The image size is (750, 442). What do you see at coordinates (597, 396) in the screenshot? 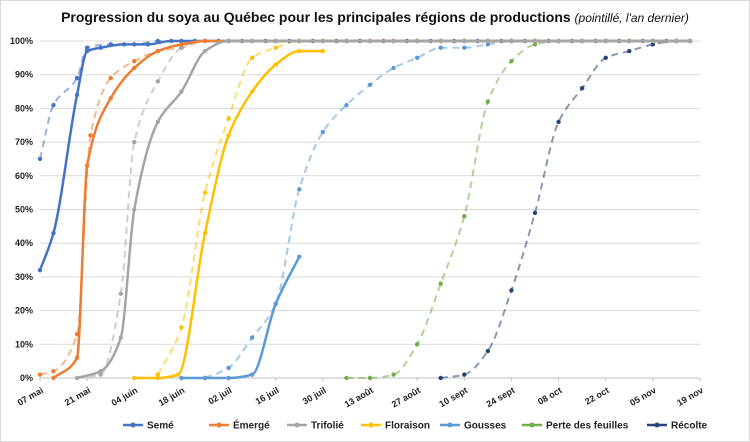
I see `x-tick-label: 22 oct` at bounding box center [597, 396].